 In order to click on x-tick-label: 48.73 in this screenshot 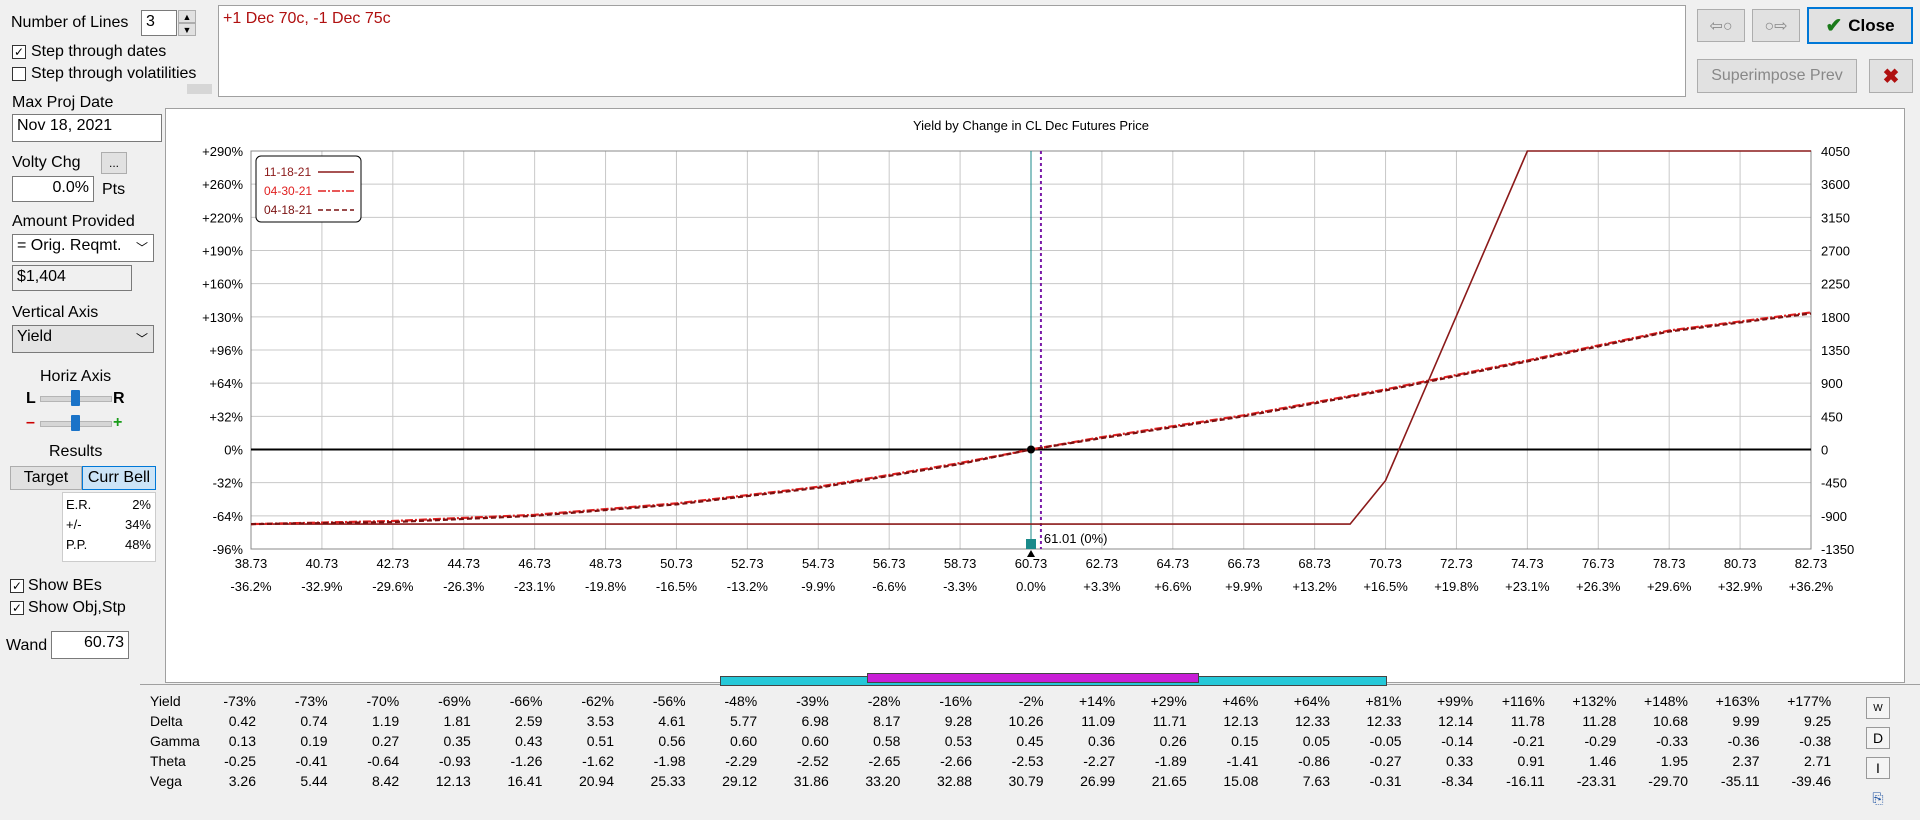, I will do `click(605, 563)`.